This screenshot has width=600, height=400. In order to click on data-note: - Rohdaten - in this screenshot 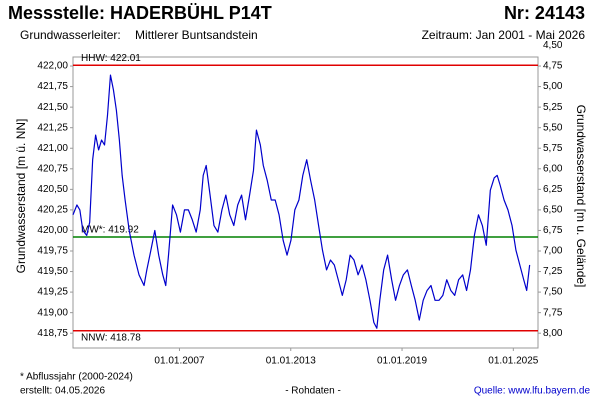, I will do `click(313, 391)`.